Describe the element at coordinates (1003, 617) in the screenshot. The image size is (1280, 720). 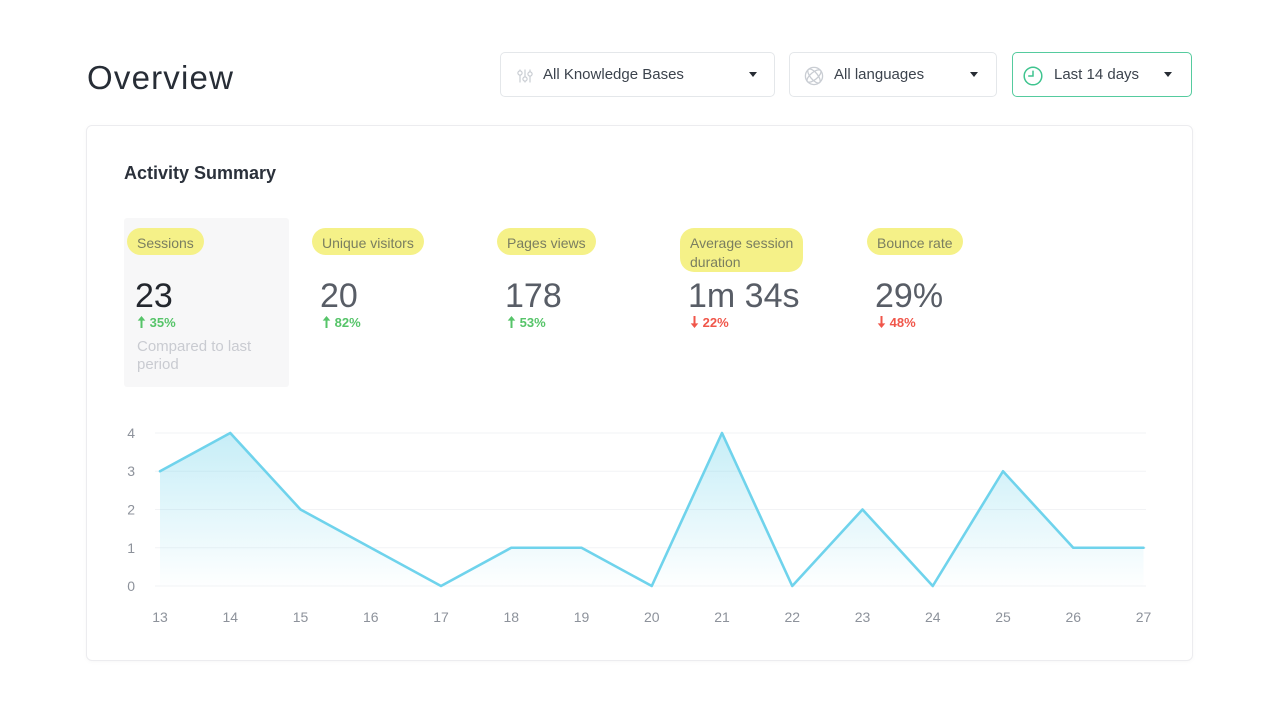
I see `svg-text: 25` at that location.